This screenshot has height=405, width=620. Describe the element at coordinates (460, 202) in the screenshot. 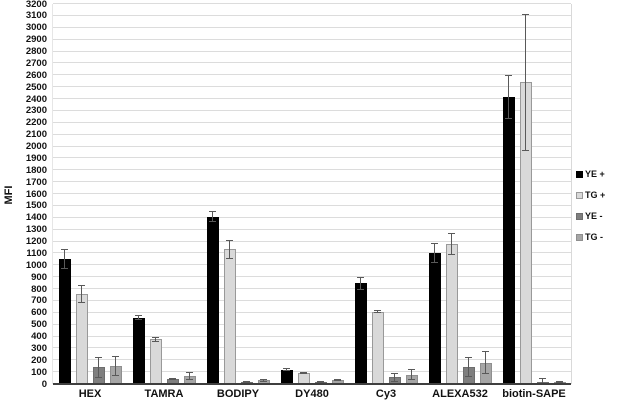

I see `category-group: ALEXA532` at that location.